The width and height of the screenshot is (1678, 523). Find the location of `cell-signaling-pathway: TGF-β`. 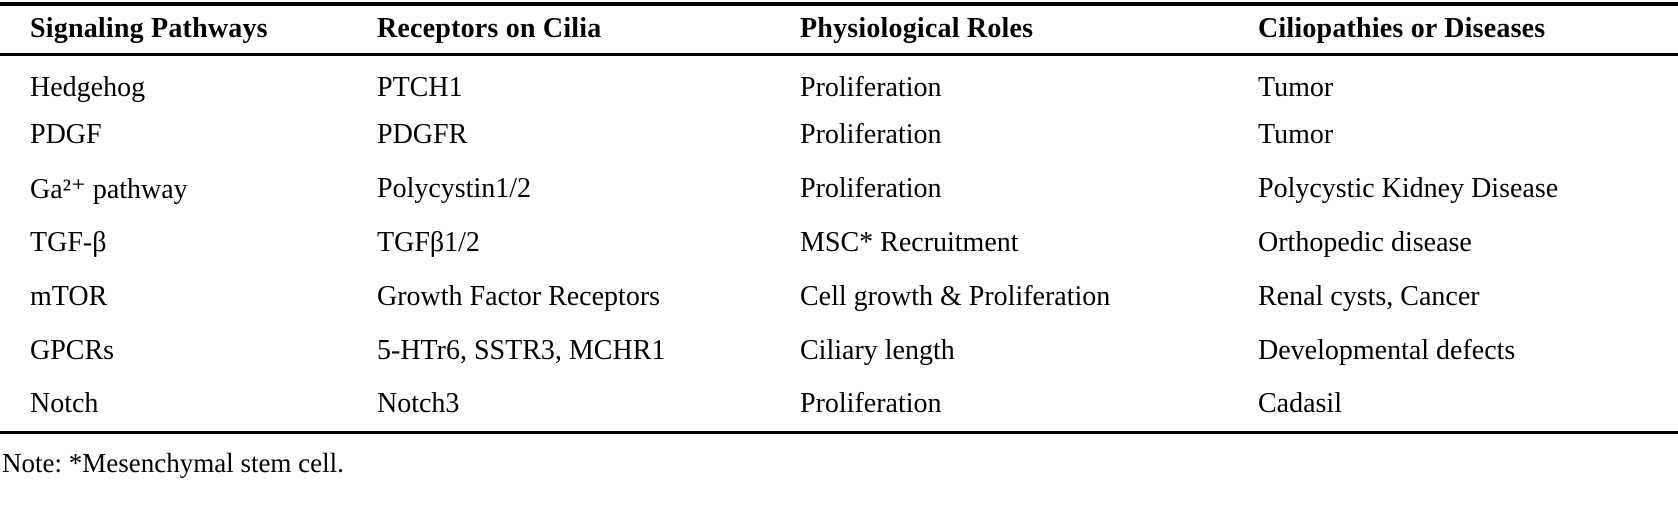

cell-signaling-pathway: TGF-β is located at coordinates (68, 242).